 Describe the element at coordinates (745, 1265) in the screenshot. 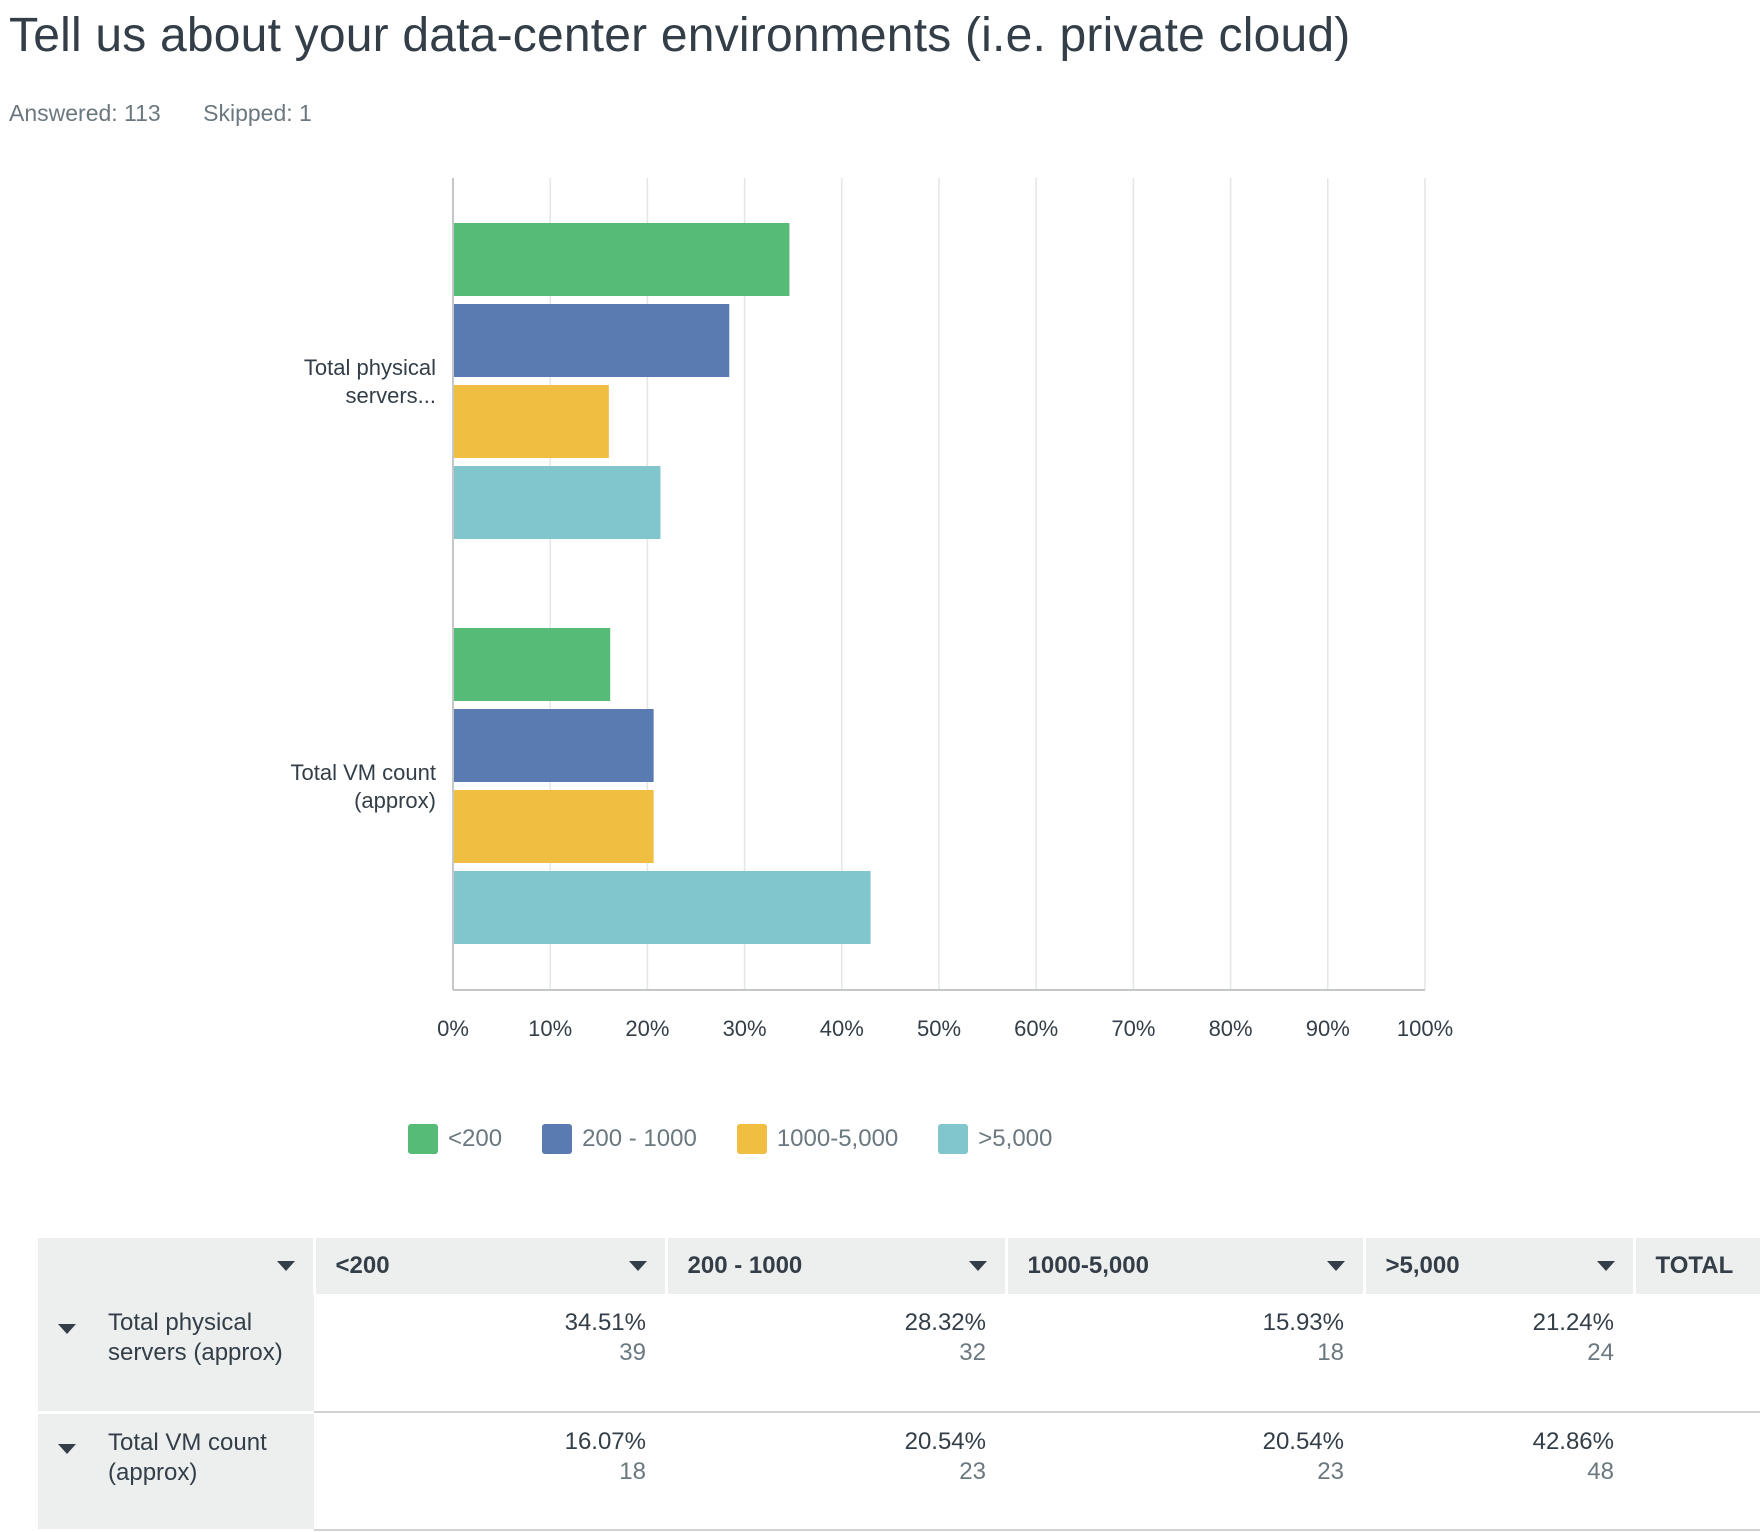

I see `column-header-label: 200 - 1000` at that location.